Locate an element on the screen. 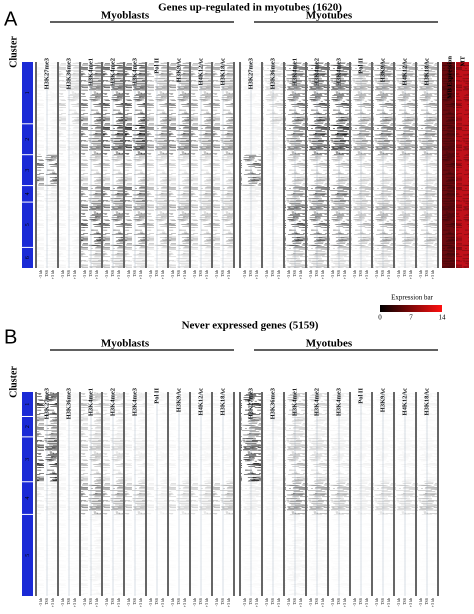 The height and width of the screenshot is (614, 474). legend-gradient is located at coordinates (411, 308).